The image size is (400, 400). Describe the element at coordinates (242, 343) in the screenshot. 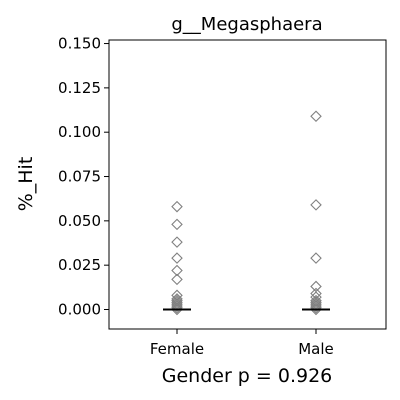

I see `x-axis: Female Male` at that location.